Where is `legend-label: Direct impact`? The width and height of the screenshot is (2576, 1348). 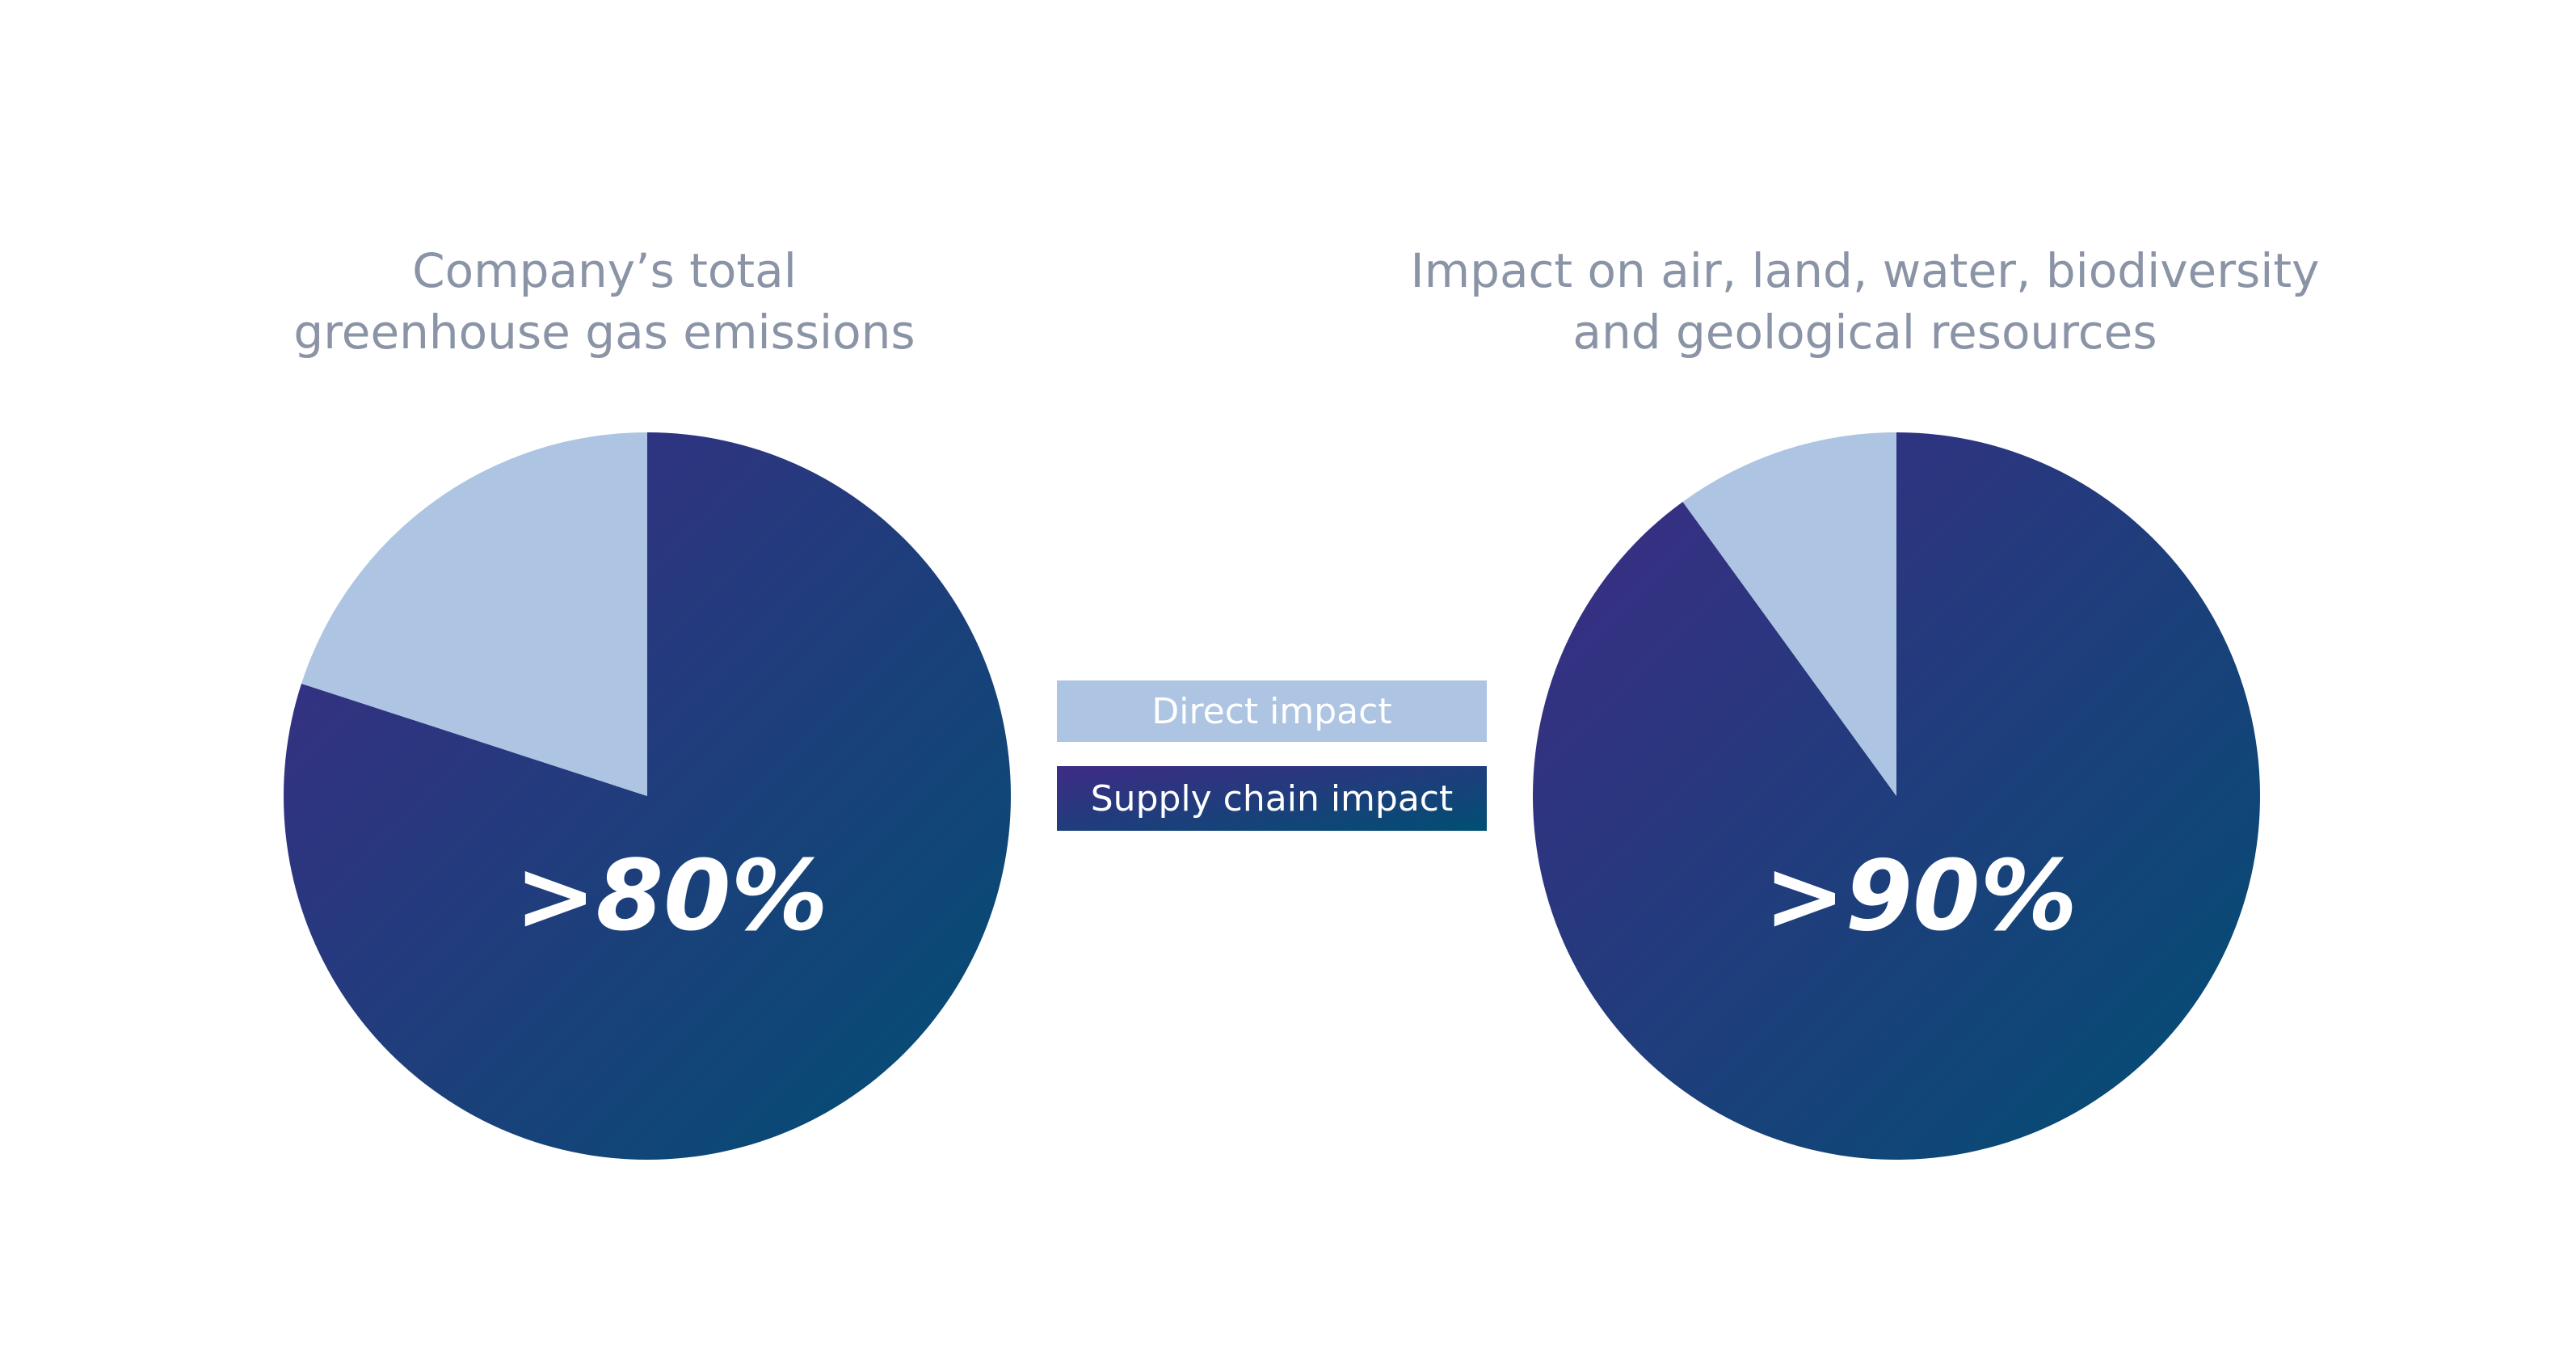 legend-label: Direct impact is located at coordinates (1271, 711).